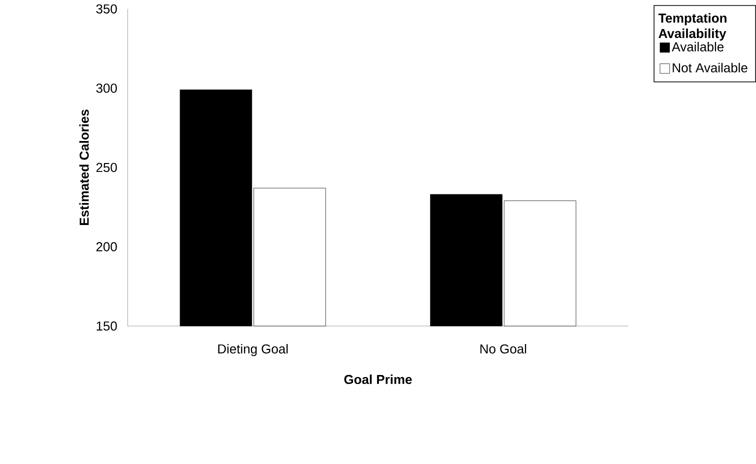 This screenshot has height=464, width=756. Describe the element at coordinates (106, 9) in the screenshot. I see `y-tick-label: 350` at that location.